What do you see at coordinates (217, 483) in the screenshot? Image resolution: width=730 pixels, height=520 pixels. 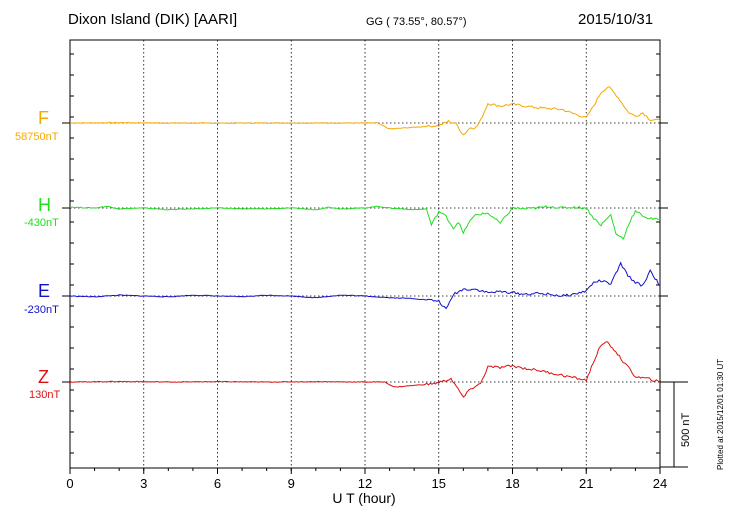 I see `x-tick-label: 6` at bounding box center [217, 483].